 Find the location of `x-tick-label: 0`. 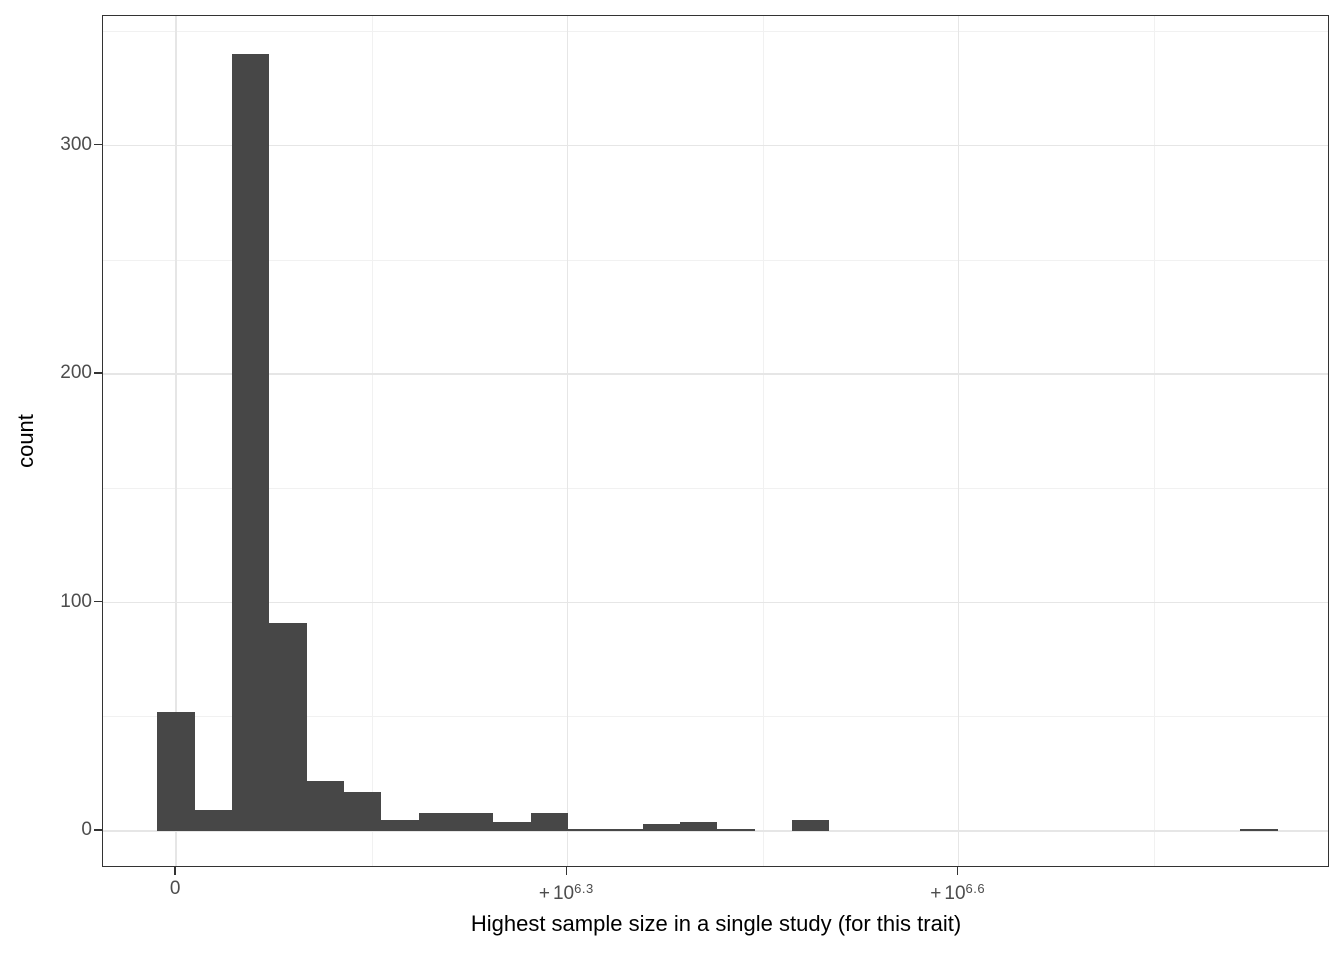

x-tick-label: 0 is located at coordinates (175, 888).